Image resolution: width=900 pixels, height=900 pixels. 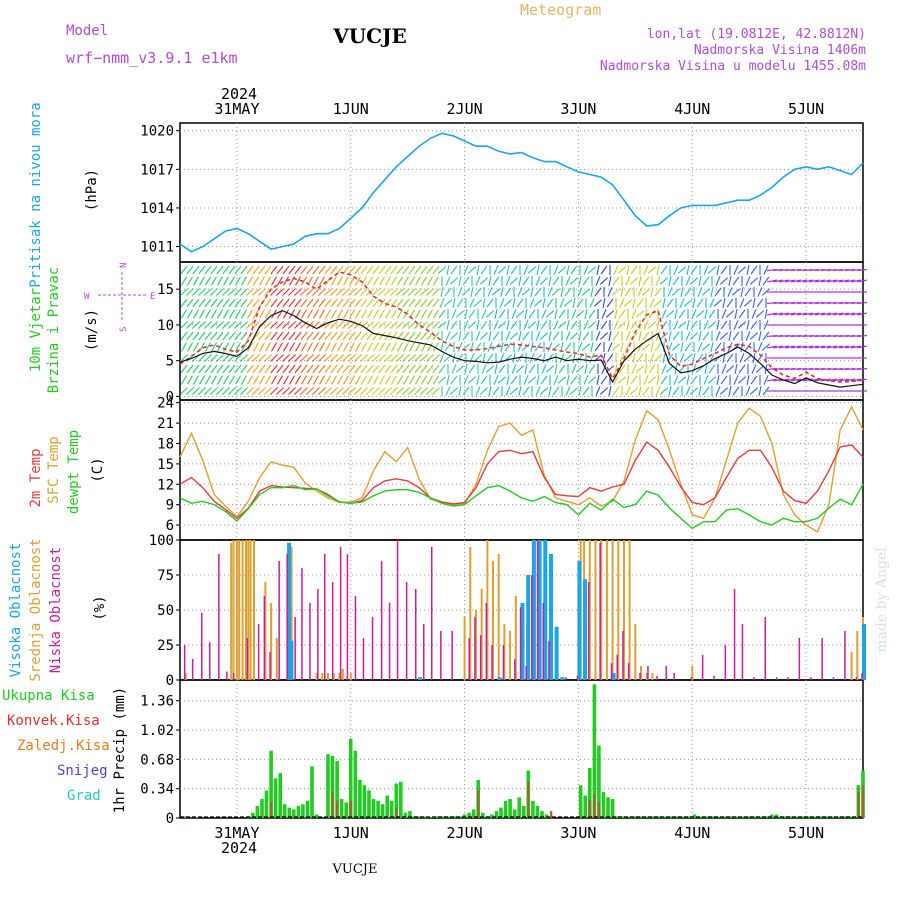 I want to click on wind-speed-line, so click(x=521, y=348).